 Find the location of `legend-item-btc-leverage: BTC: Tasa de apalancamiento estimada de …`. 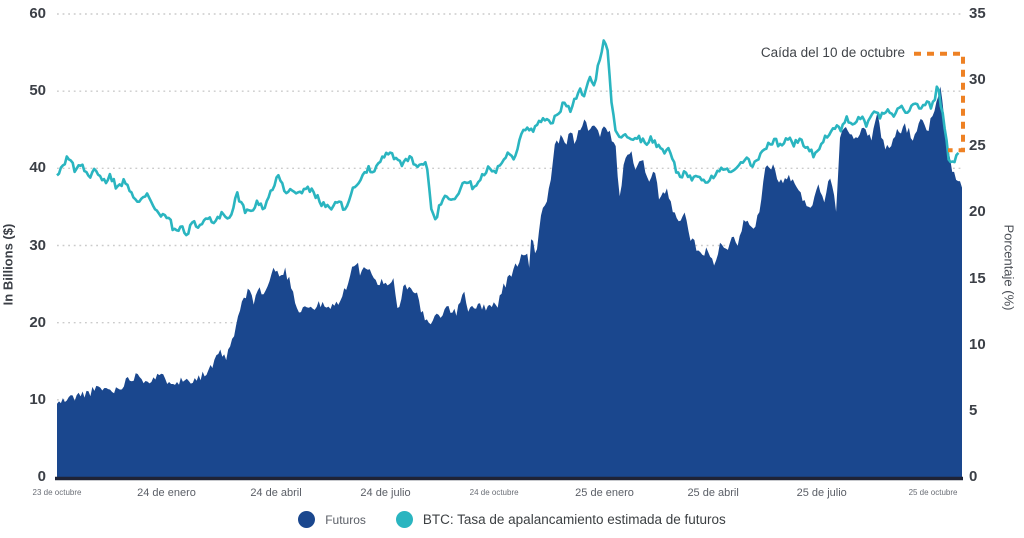

legend-item-btc-leverage: BTC: Tasa de apalancamiento estimada de … is located at coordinates (560, 519).